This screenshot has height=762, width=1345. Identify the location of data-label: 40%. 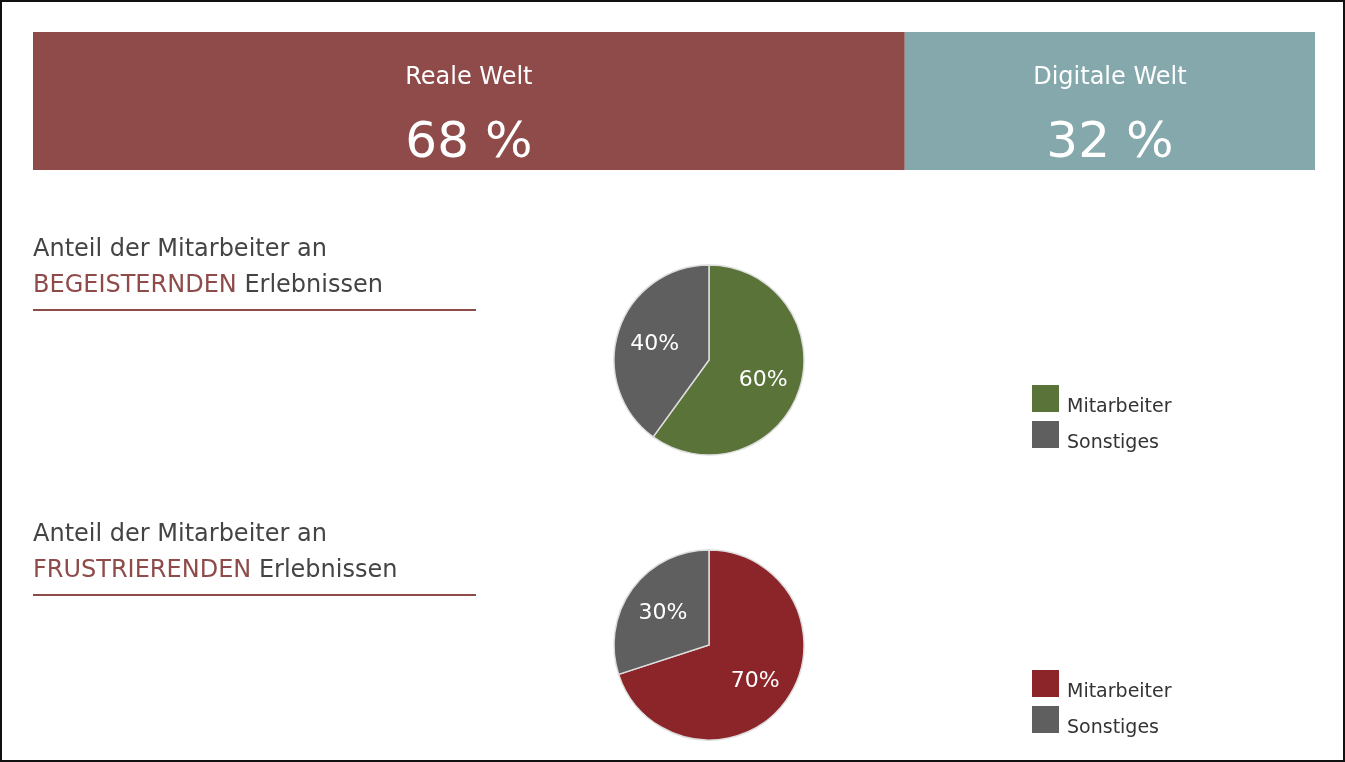
(655, 343).